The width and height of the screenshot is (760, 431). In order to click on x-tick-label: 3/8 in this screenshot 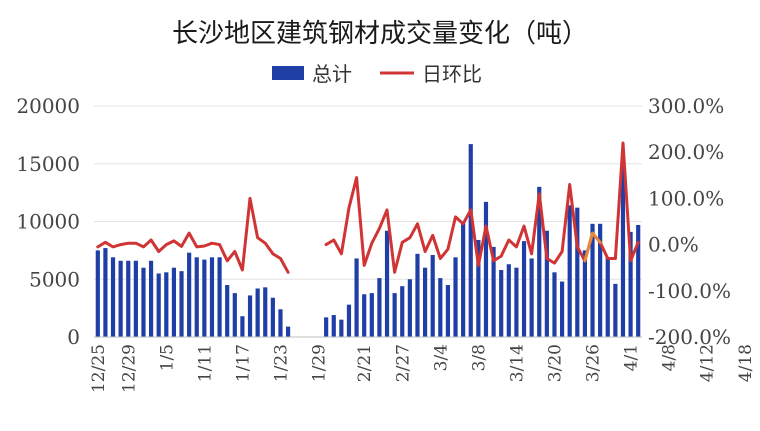, I will do `click(479, 357)`.